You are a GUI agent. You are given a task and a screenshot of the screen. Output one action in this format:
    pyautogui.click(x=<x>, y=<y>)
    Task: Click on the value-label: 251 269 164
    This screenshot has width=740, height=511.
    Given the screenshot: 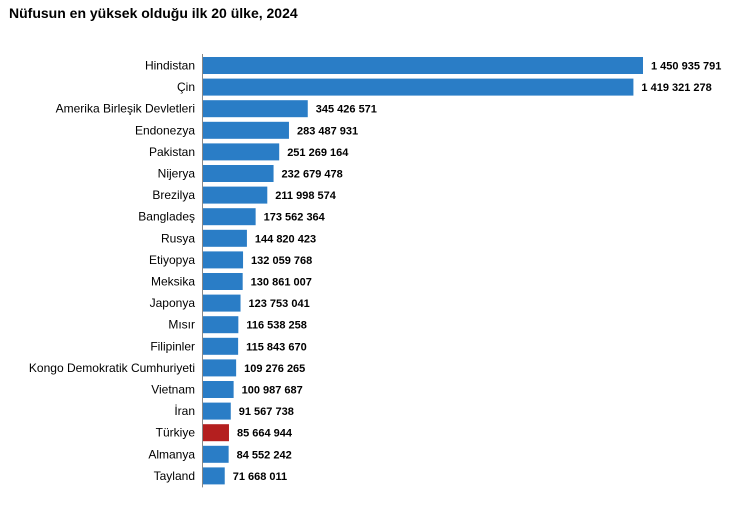 What is the action you would take?
    pyautogui.click(x=318, y=153)
    